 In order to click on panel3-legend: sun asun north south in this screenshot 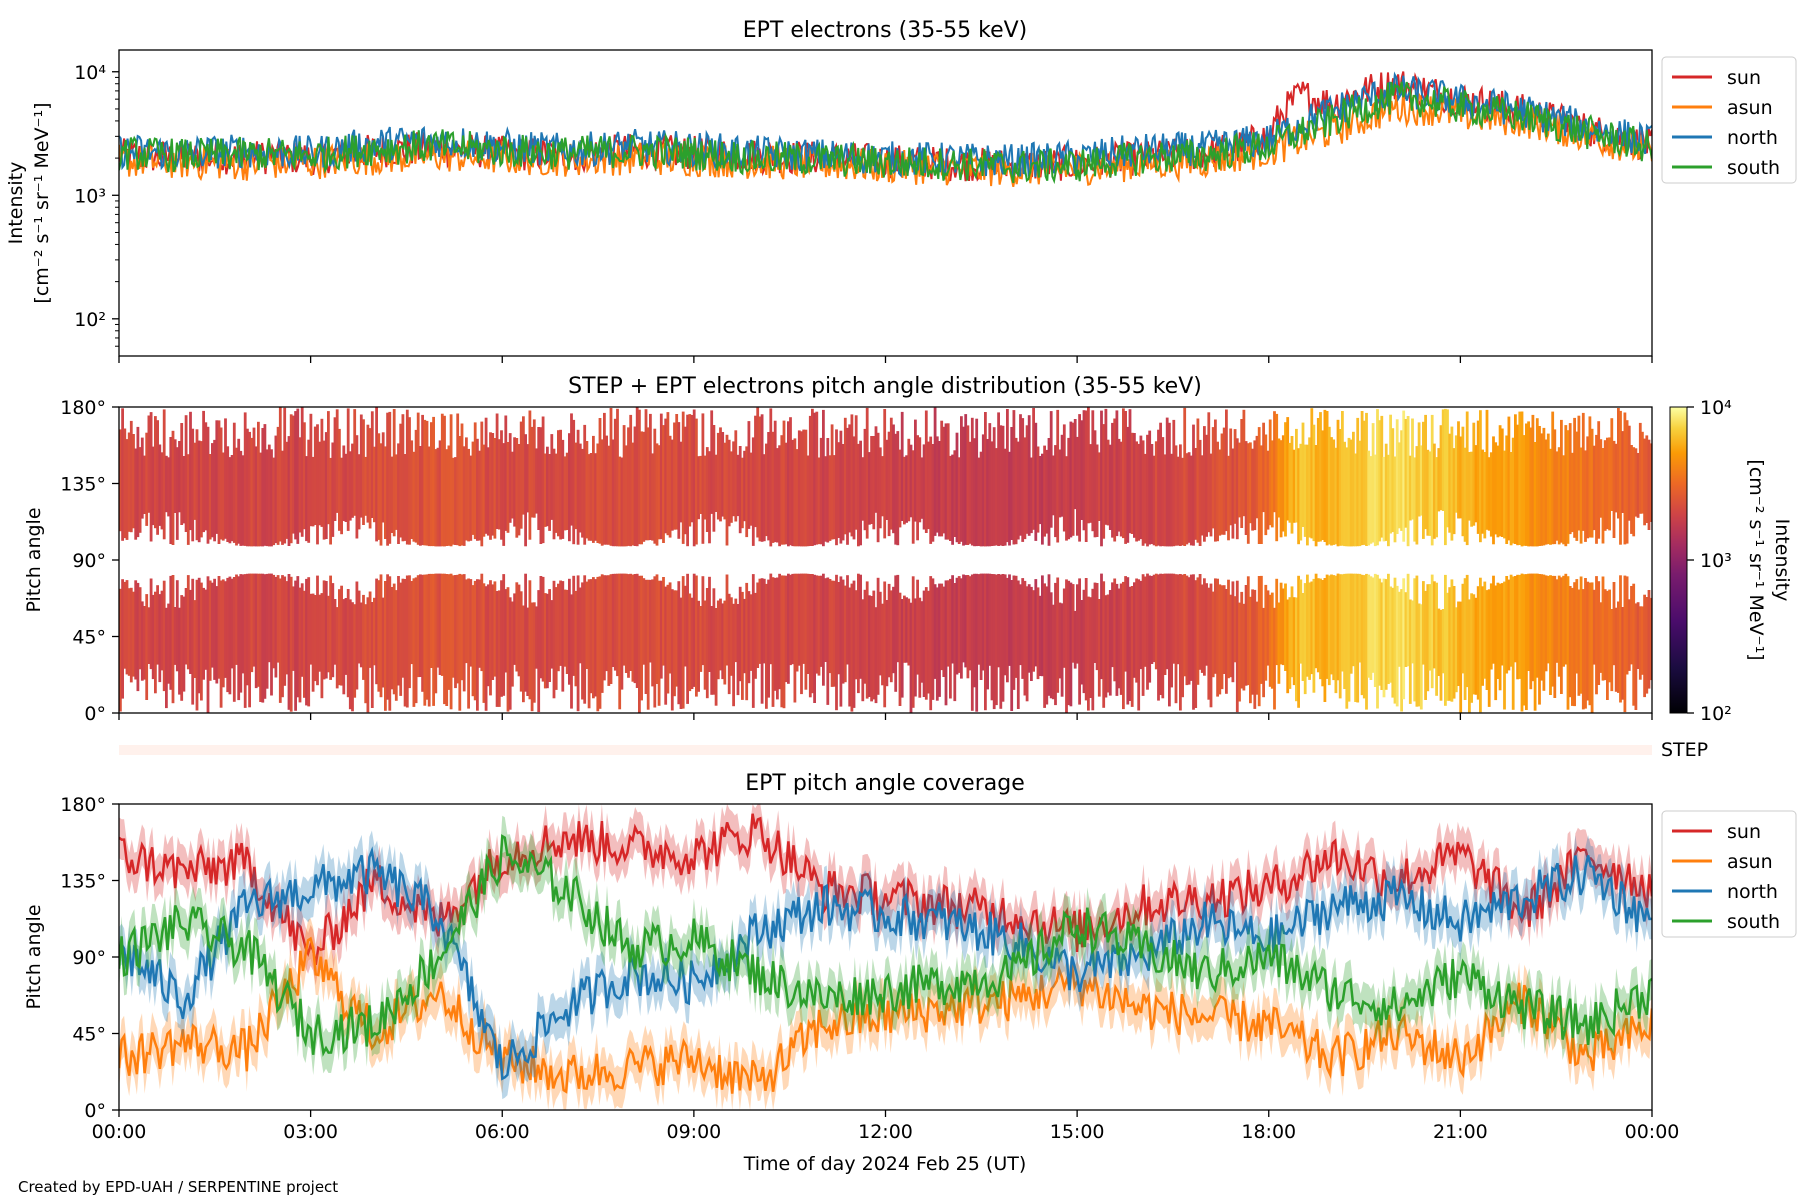, I will do `click(1729, 874)`.